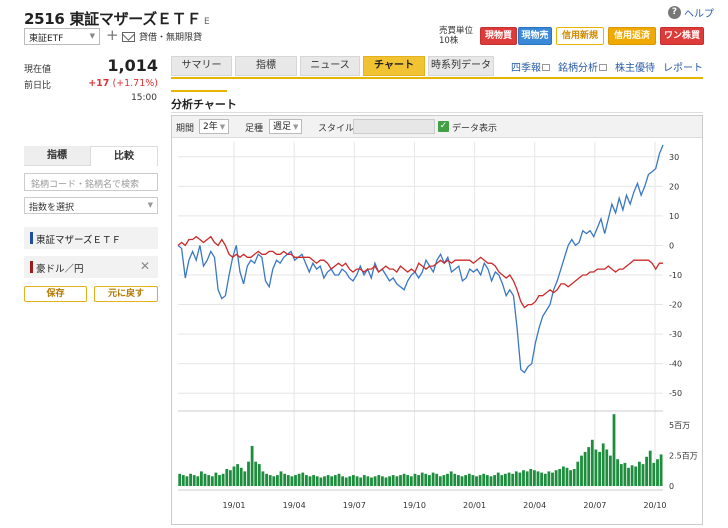  Describe the element at coordinates (294, 505) in the screenshot. I see `x-tick-label: 19/04` at that location.